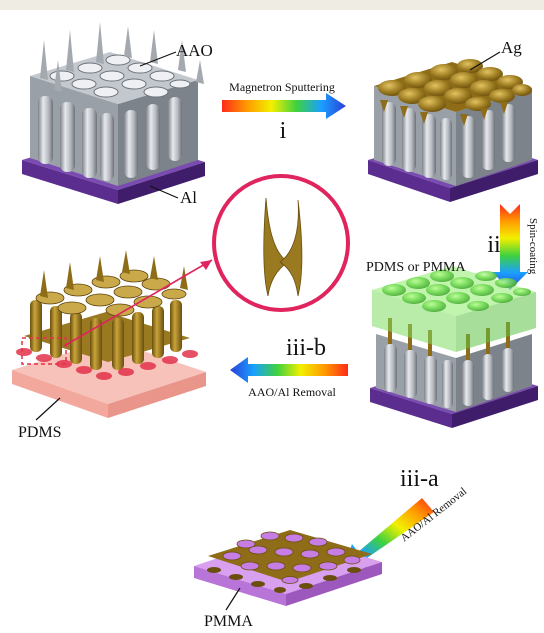 This screenshot has height=633, width=544. What do you see at coordinates (448, 141) in the screenshot?
I see `ag-pores-front` at bounding box center [448, 141].